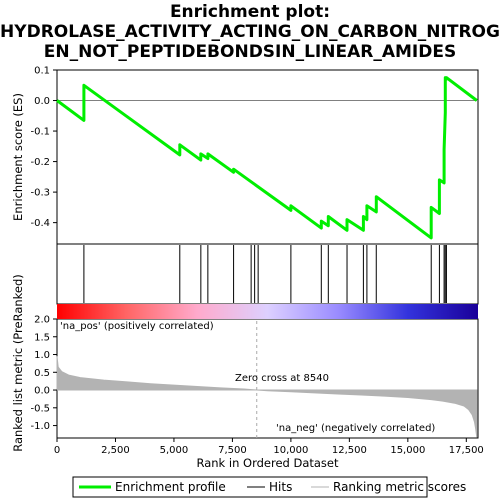 The height and width of the screenshot is (500, 500). What do you see at coordinates (18, 363) in the screenshot?
I see `metric-ylabel: Ranked list metric (PreRanked)` at bounding box center [18, 363].